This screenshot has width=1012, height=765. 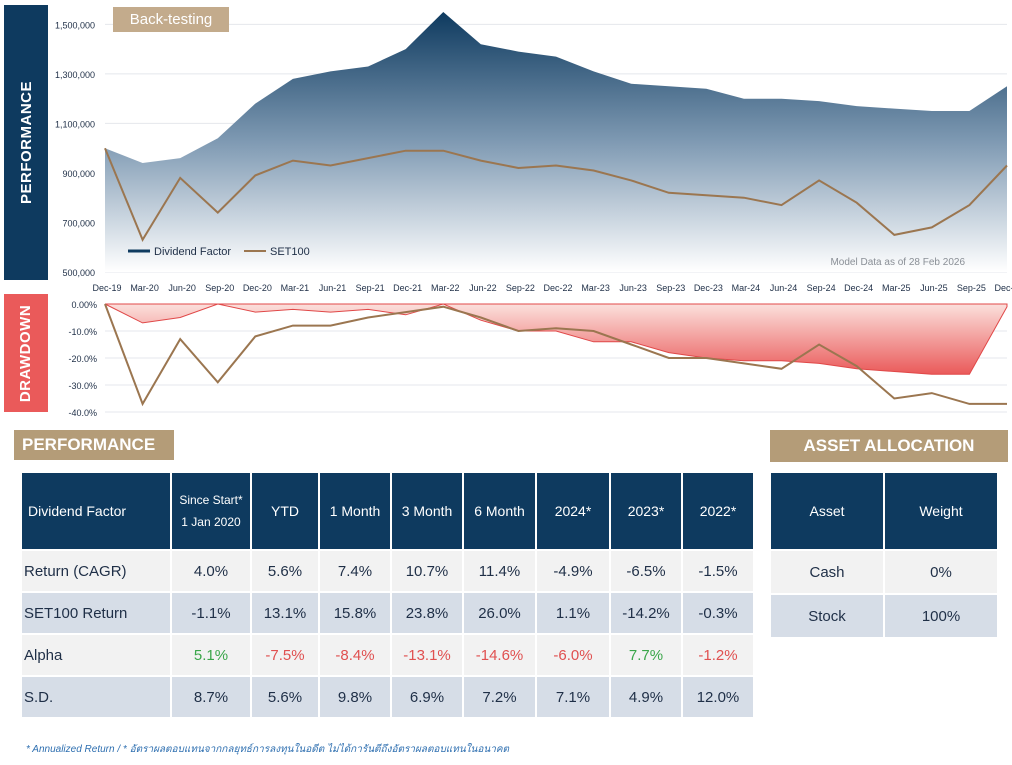 What do you see at coordinates (94, 445) in the screenshot?
I see `performance-section-header: PERFORMANCE` at bounding box center [94, 445].